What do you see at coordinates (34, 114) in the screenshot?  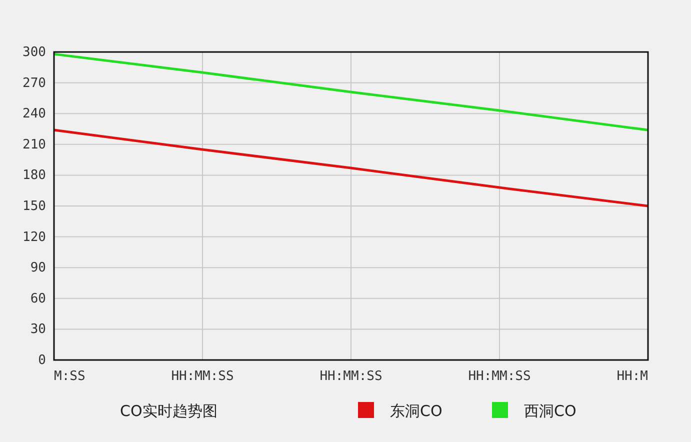 I see `y-tick-label: 240` at bounding box center [34, 114].